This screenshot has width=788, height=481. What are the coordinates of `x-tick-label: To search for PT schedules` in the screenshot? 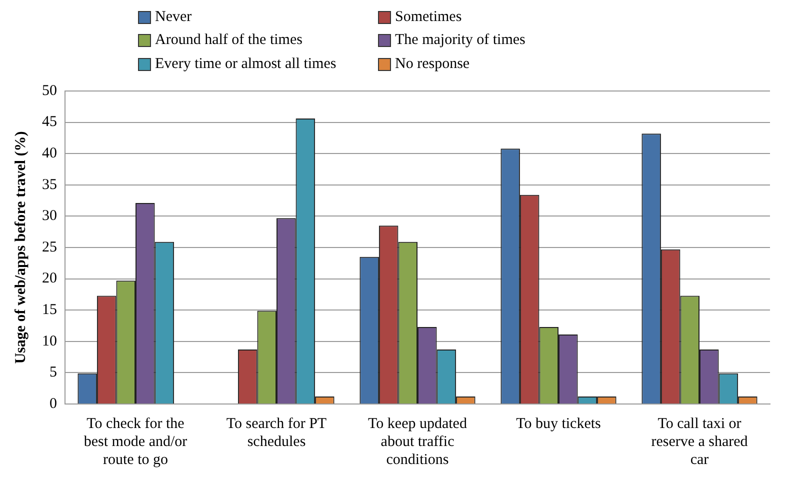 It's located at (276, 433).